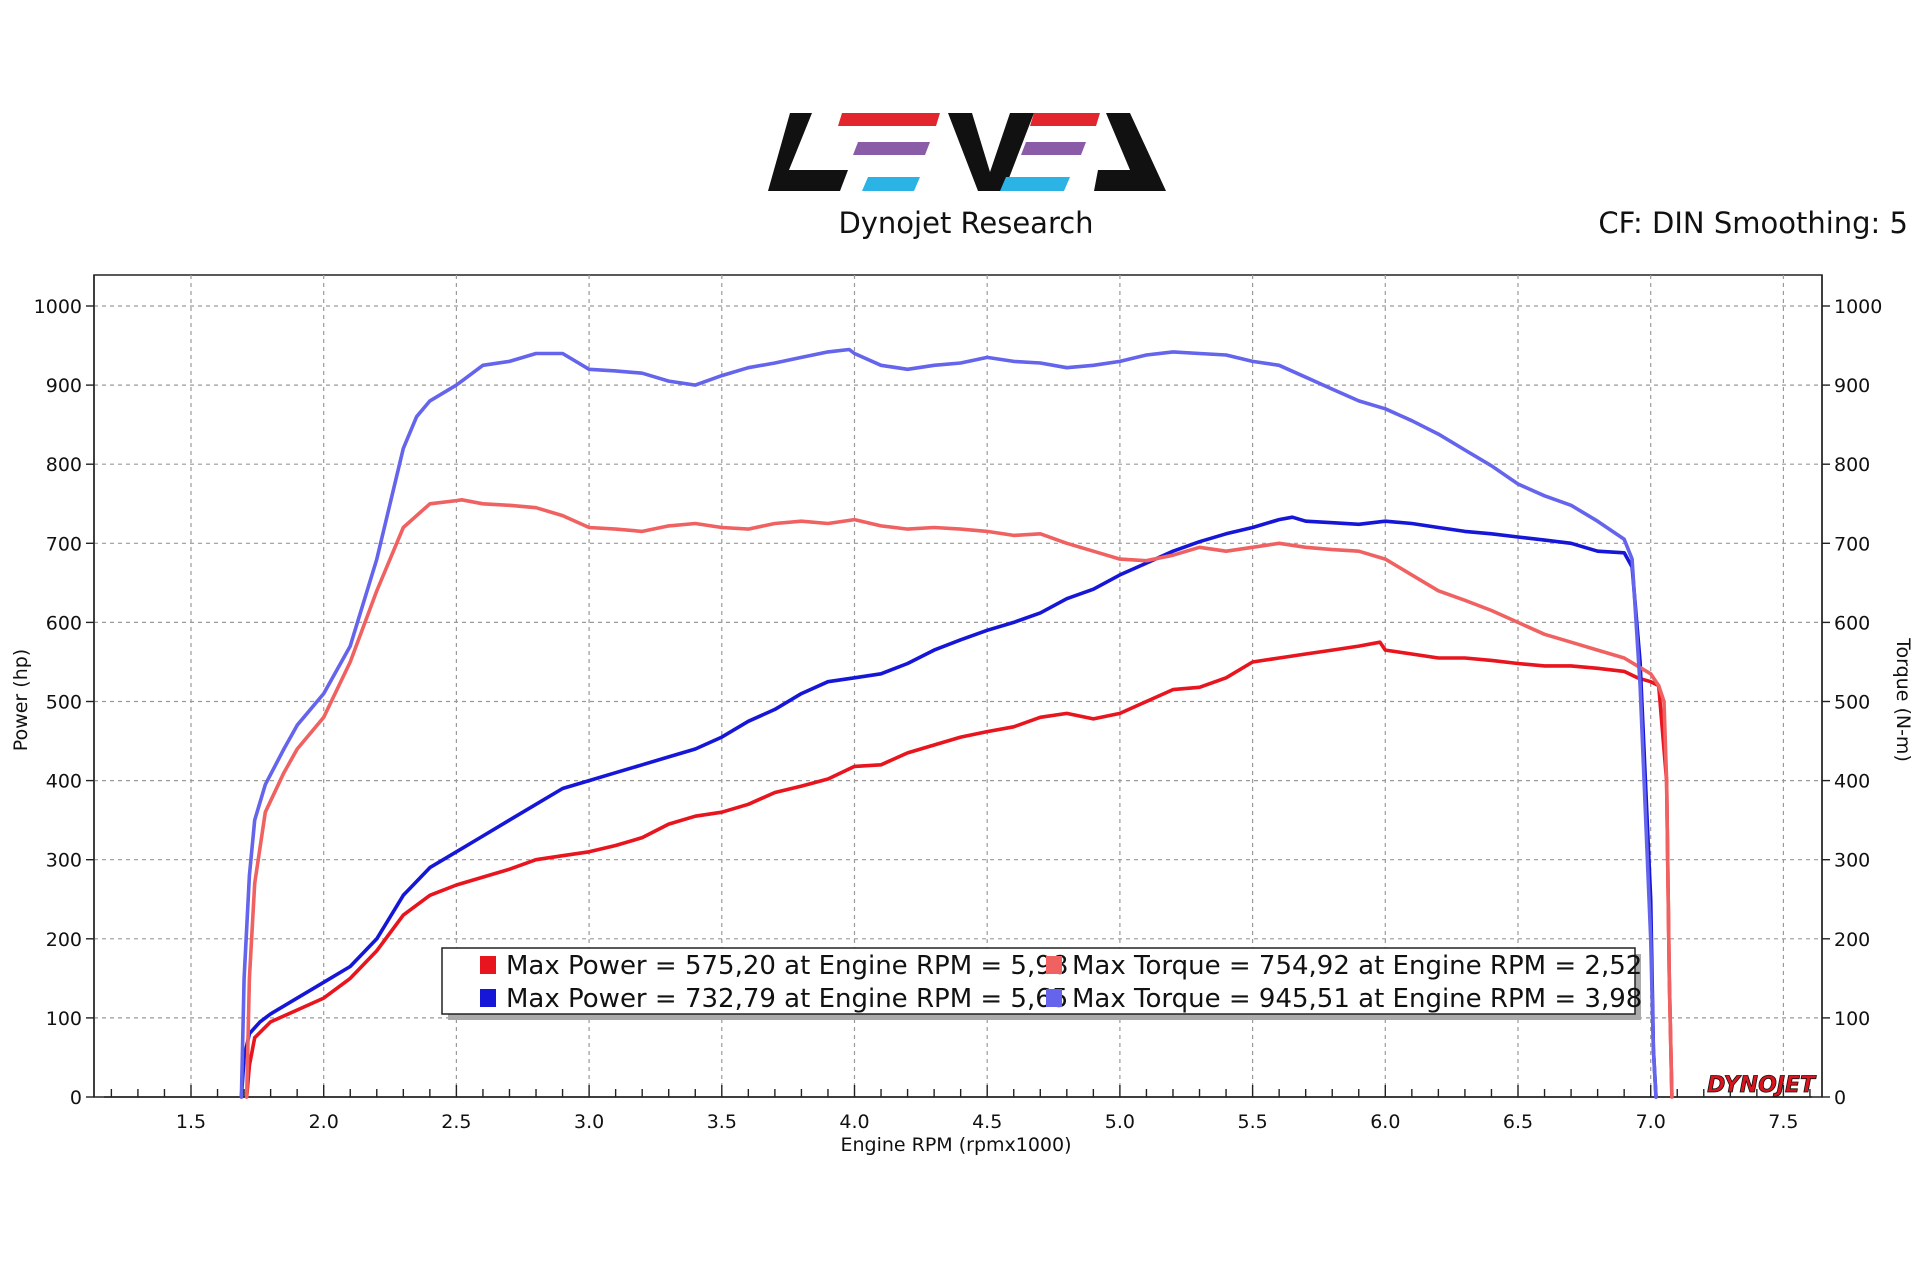  Describe the element at coordinates (854, 1122) in the screenshot. I see `x-tick-label-5: 4.0` at that location.